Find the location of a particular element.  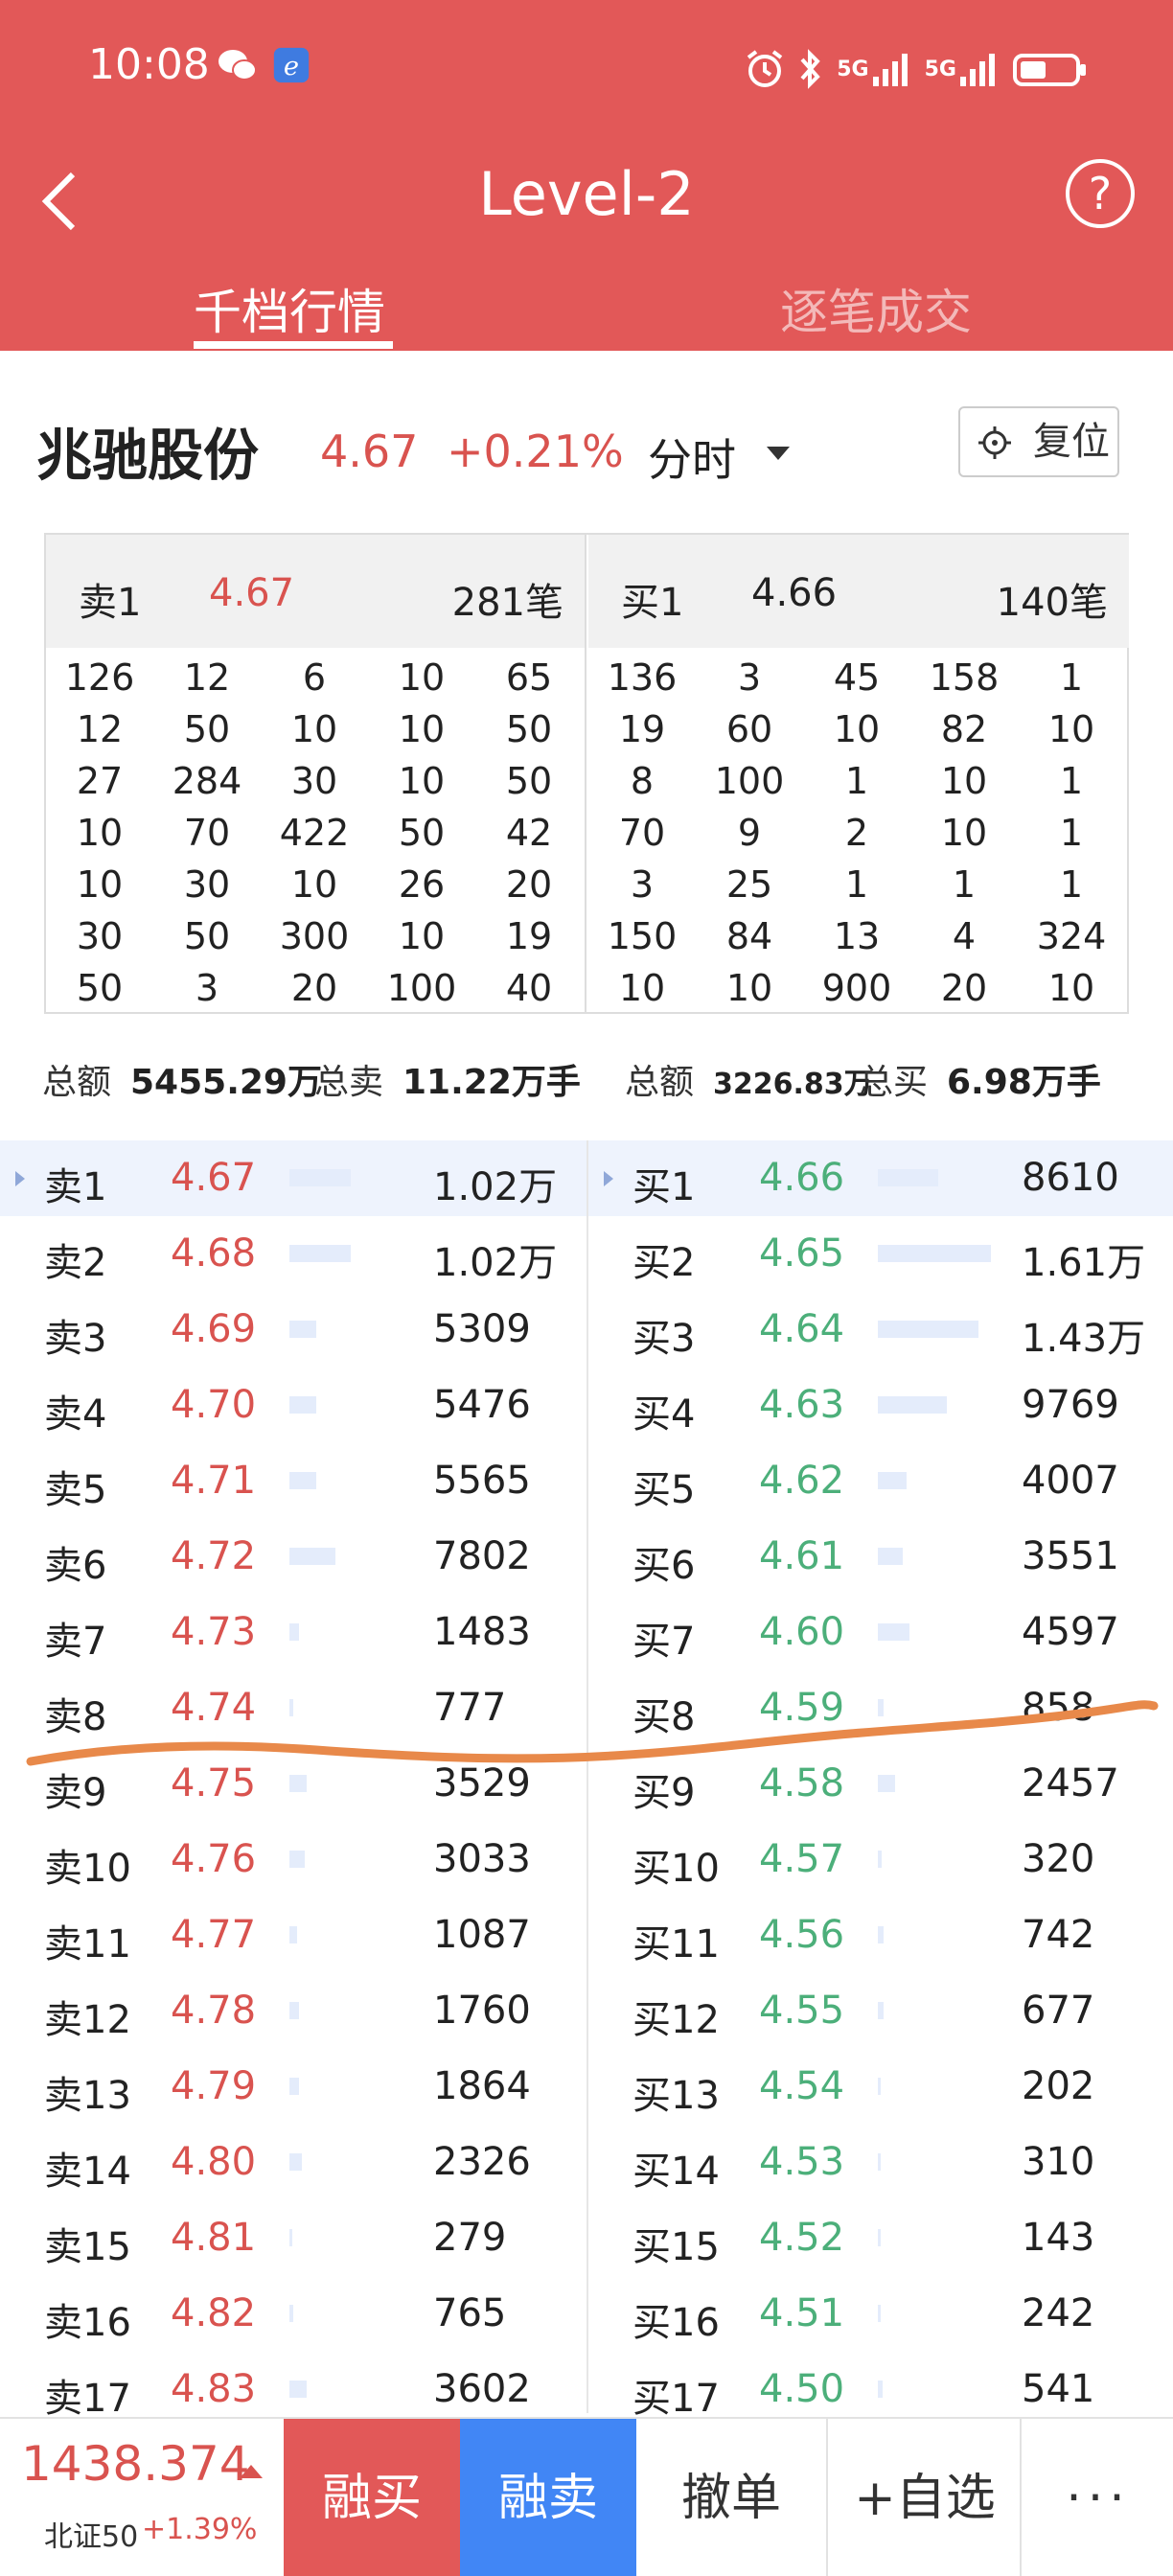

depth-cell: 27 is located at coordinates (100, 781).